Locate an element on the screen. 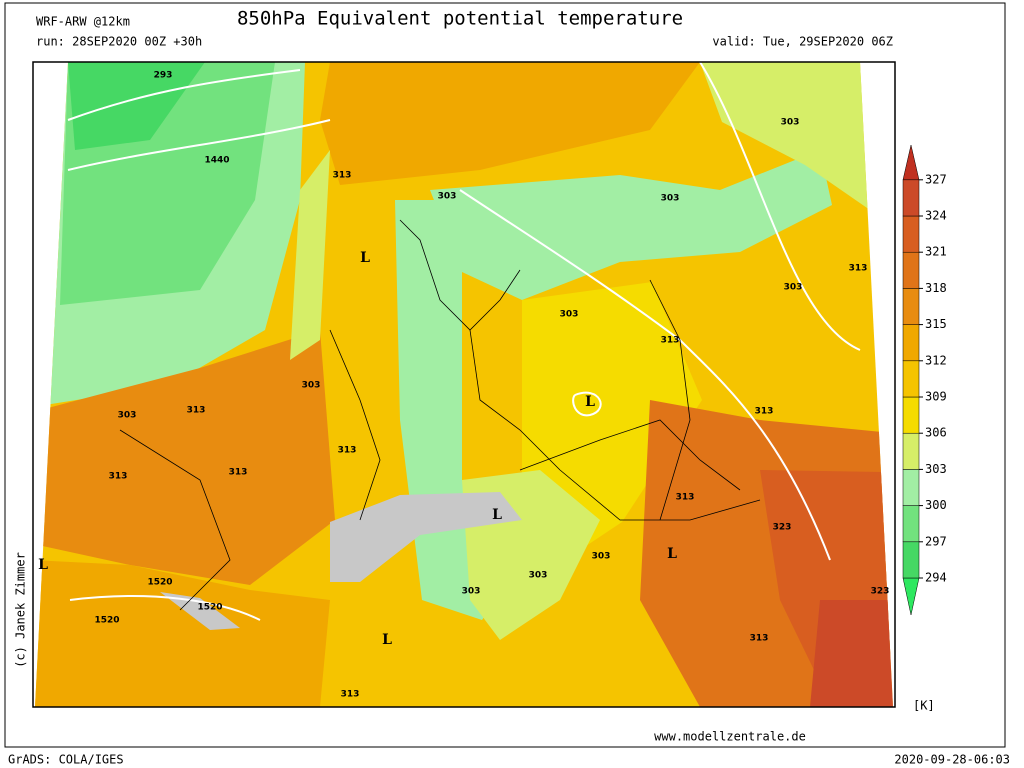  colorbar-label: 315 is located at coordinates (936, 324).